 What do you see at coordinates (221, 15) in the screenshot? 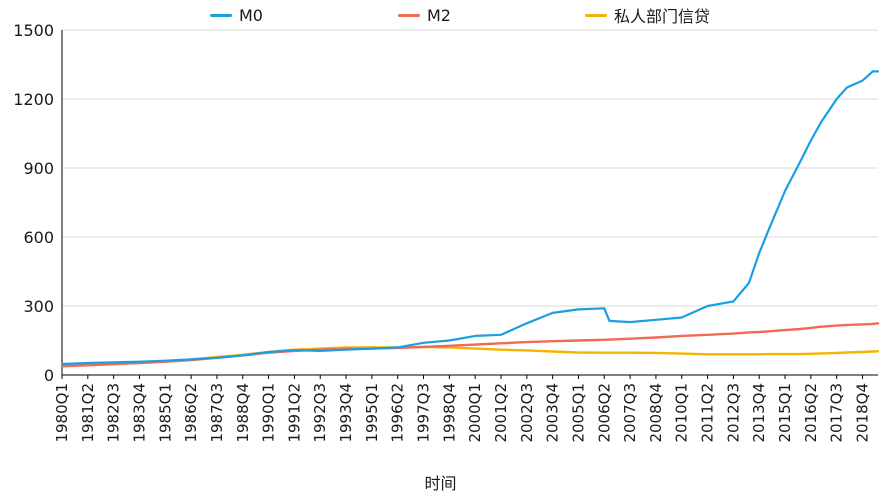
I see `legend-swatch-m0` at bounding box center [221, 15].